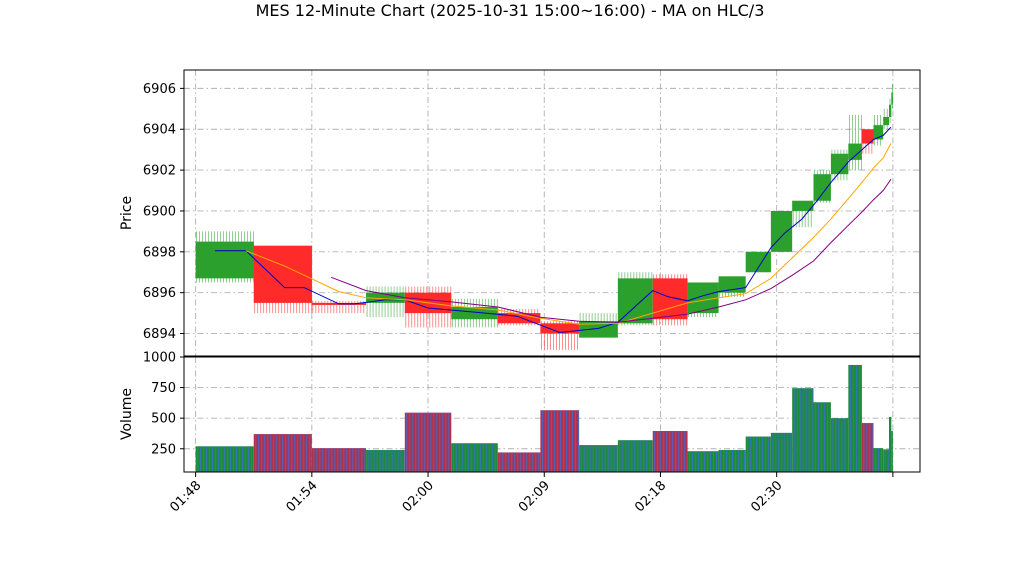  Describe the element at coordinates (159, 171) in the screenshot. I see `price-tick-label: 6902` at that location.